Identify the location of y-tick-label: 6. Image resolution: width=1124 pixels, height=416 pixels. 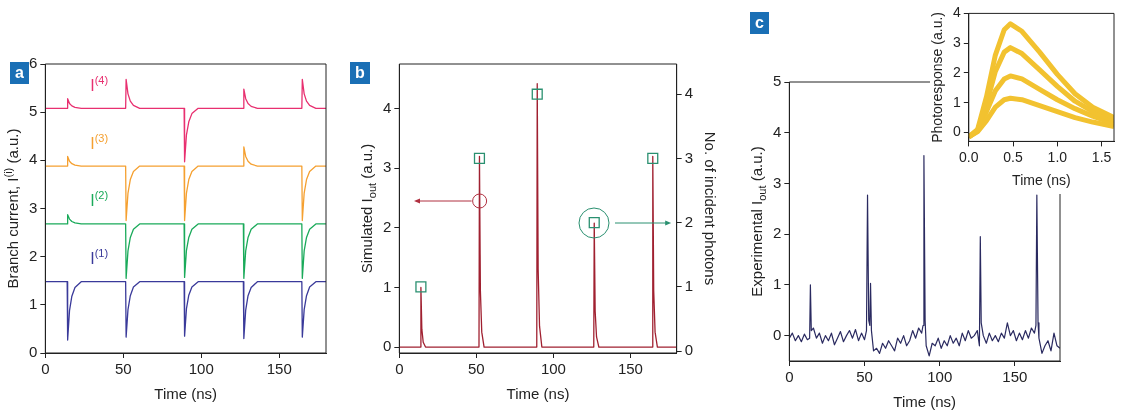
(33, 63).